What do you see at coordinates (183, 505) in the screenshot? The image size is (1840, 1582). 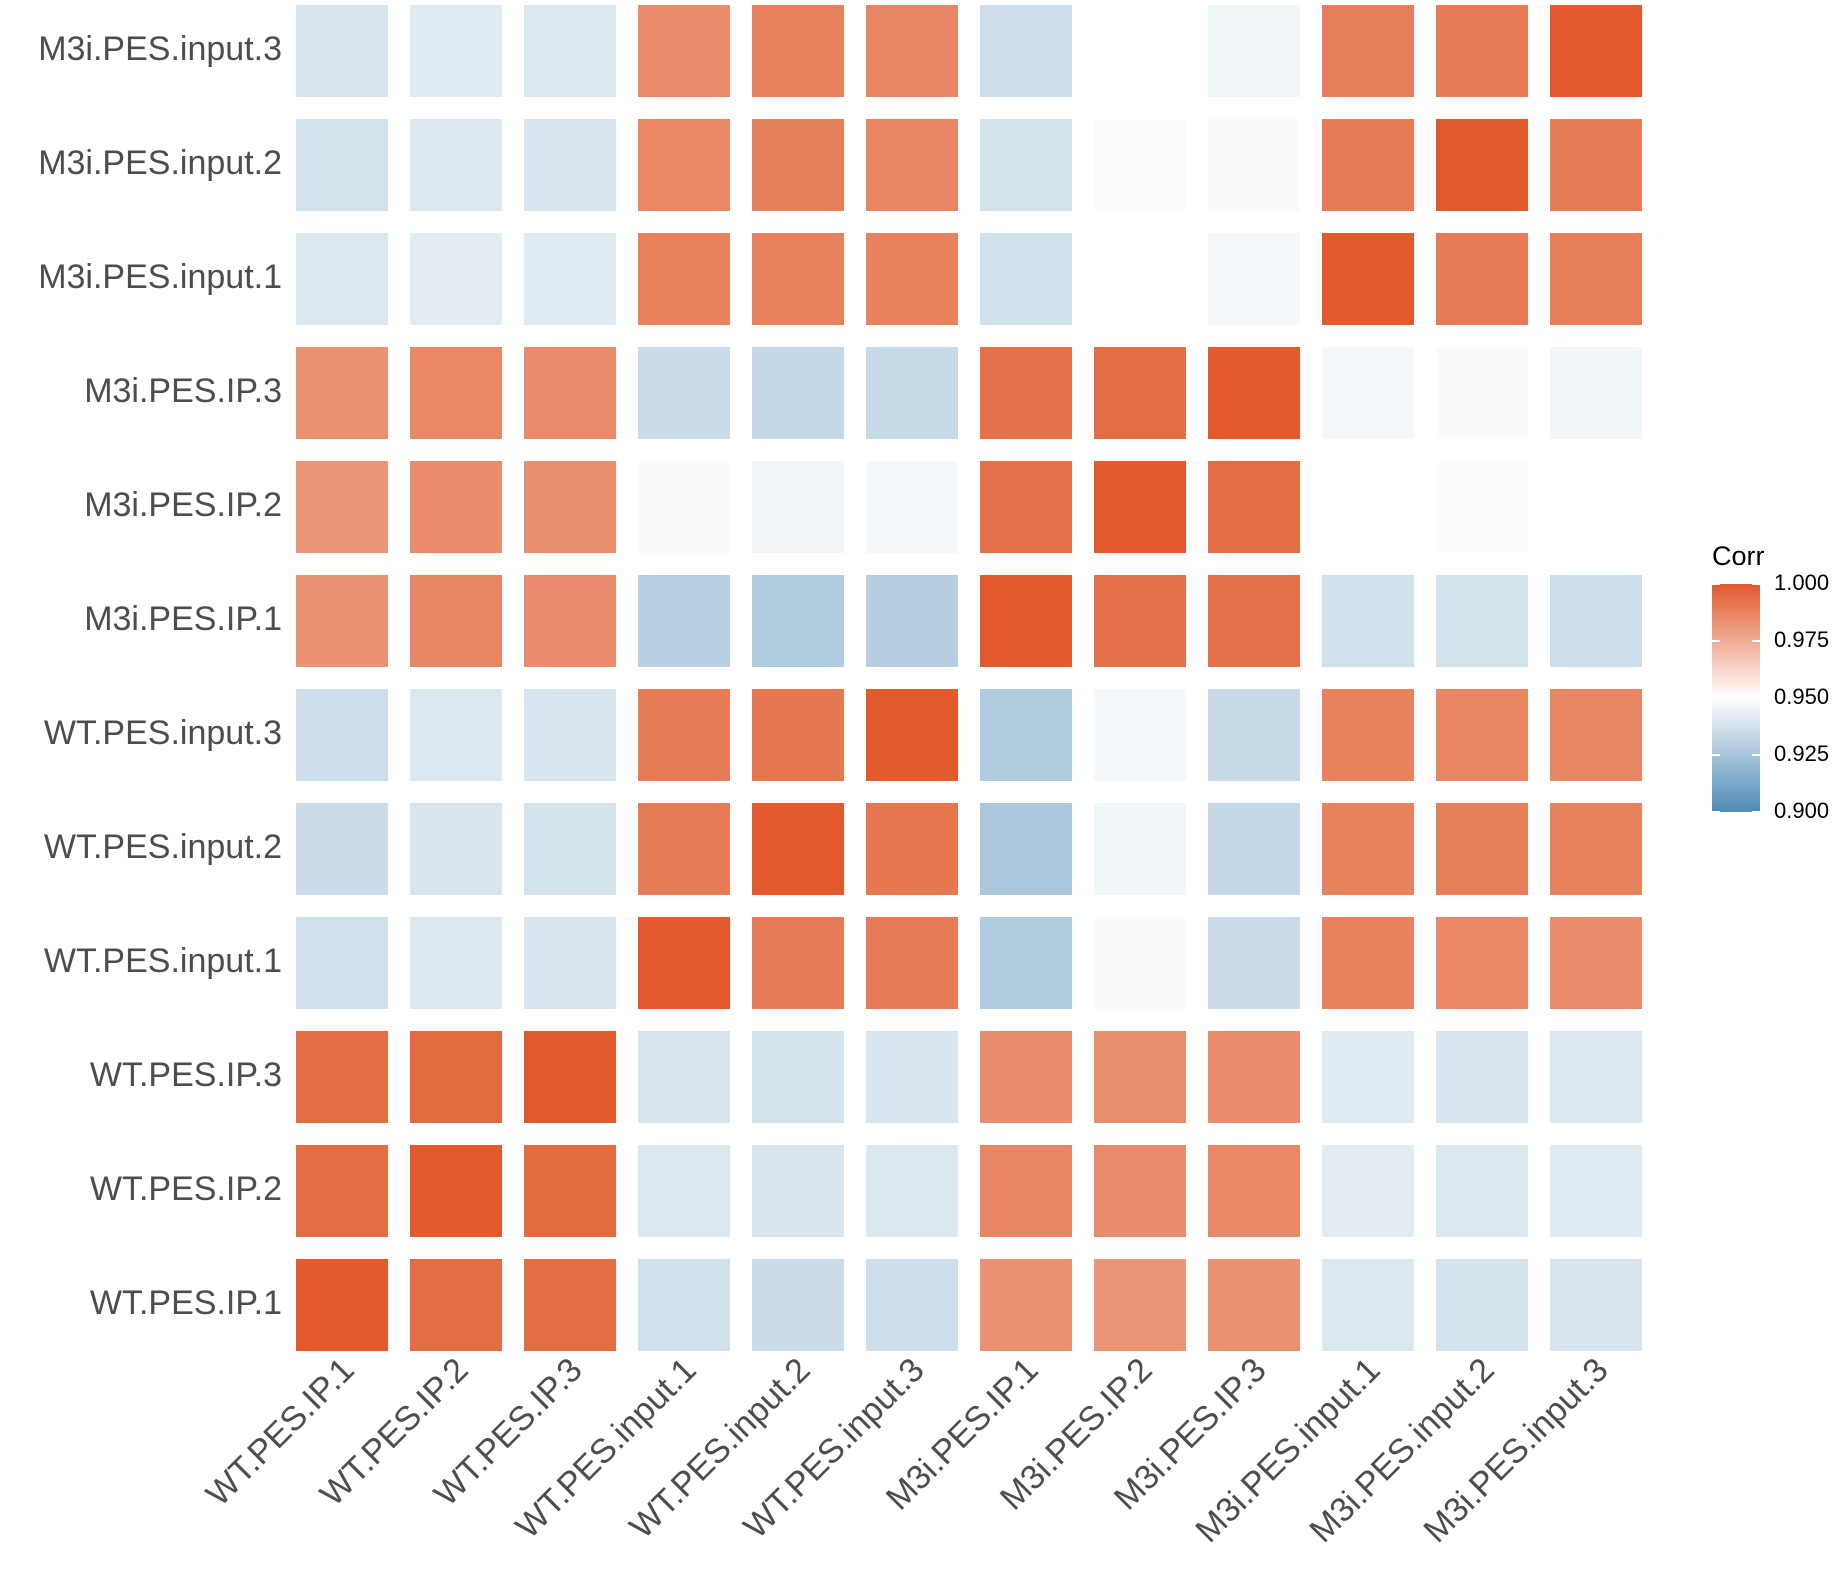 I see `y-tick-label: M3i.PES.IP.2` at bounding box center [183, 505].